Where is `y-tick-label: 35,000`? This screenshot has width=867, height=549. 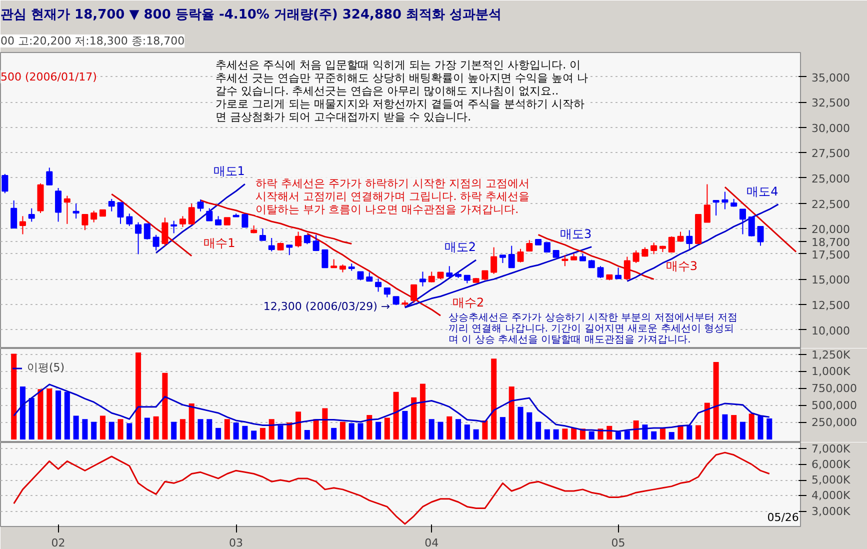
y-tick-label: 35,000 is located at coordinates (831, 77).